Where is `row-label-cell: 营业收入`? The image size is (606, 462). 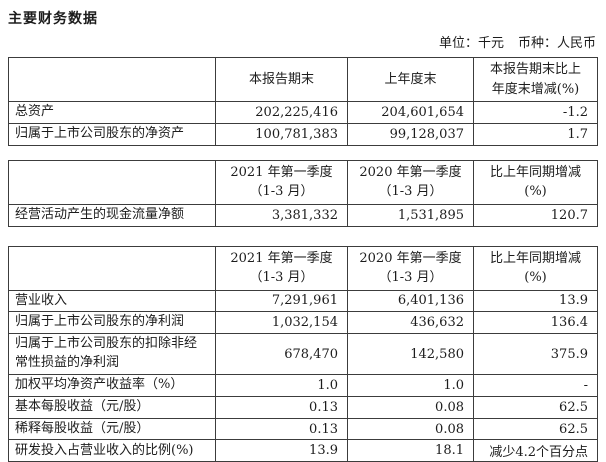 row-label-cell: 营业收入 is located at coordinates (112, 301).